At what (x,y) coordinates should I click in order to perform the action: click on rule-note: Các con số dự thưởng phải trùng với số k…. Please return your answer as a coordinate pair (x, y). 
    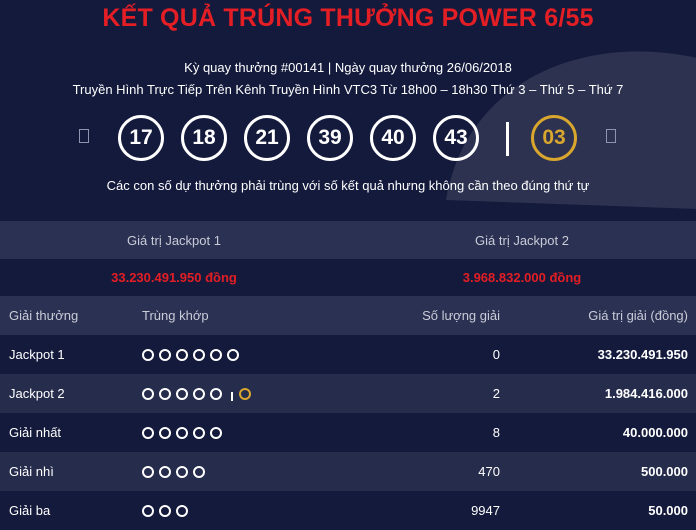
    Looking at the image, I should click on (348, 185).